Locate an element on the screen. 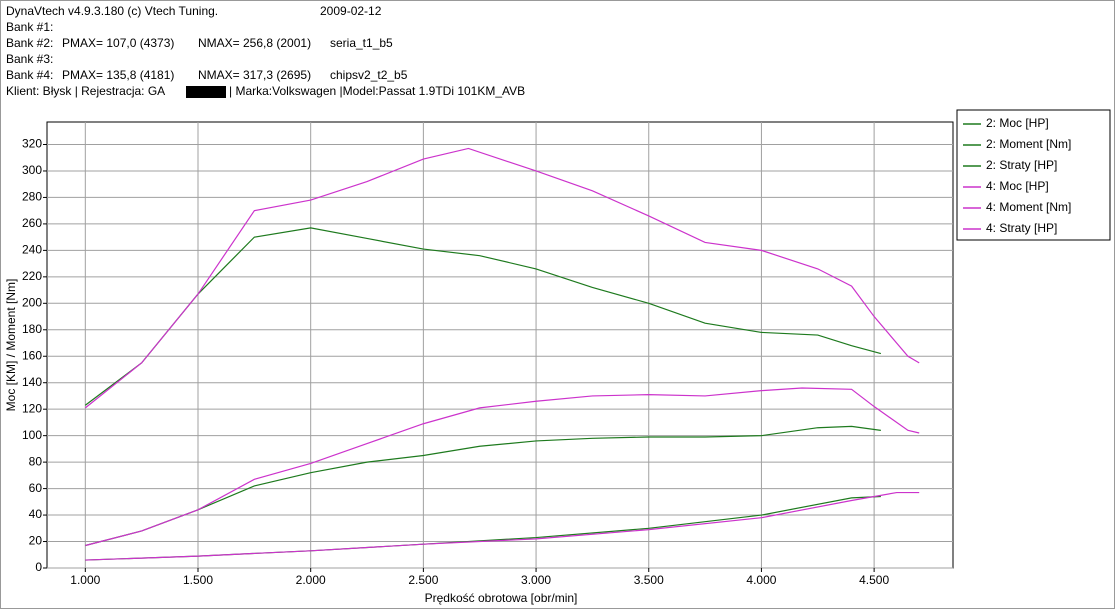  x-tick-label: 4.000 is located at coordinates (761, 580).